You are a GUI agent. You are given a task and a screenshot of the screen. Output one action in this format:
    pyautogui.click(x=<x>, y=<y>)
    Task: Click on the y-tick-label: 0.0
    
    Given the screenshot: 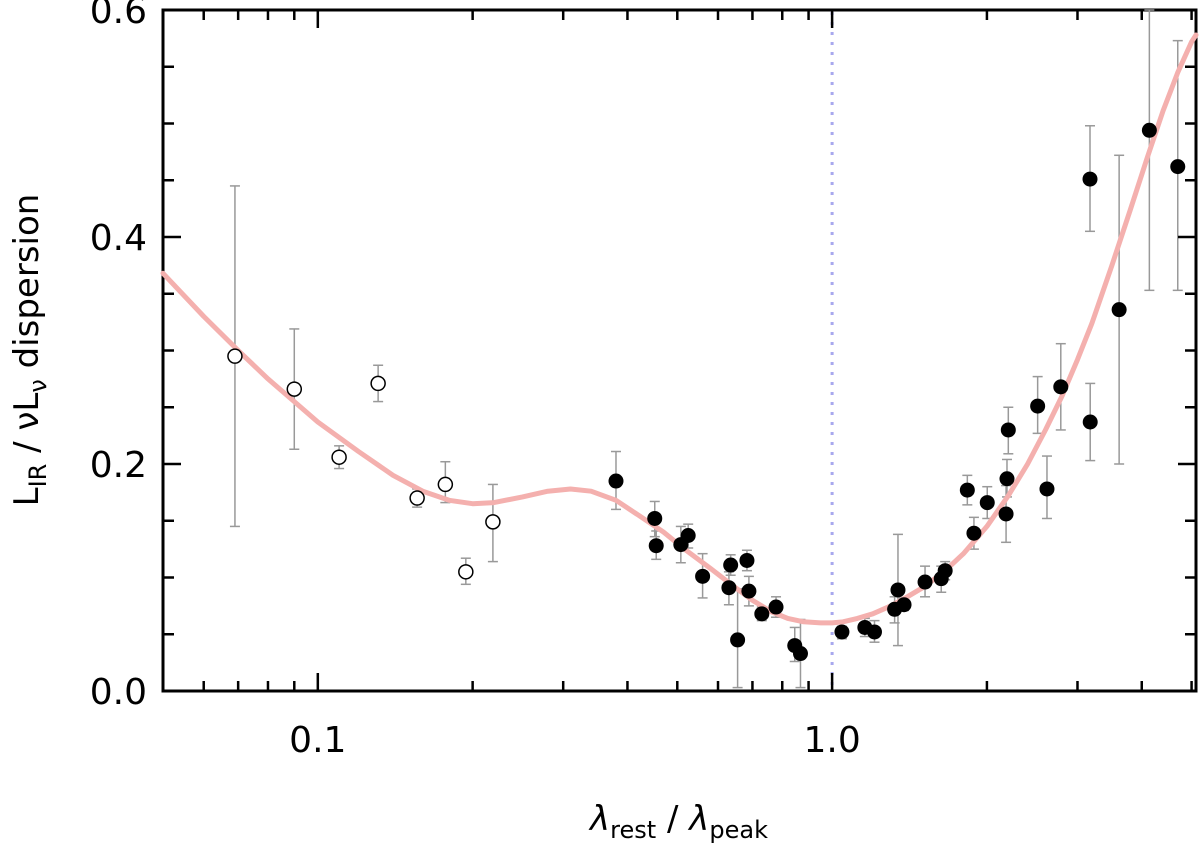 What is the action you would take?
    pyautogui.click(x=118, y=692)
    